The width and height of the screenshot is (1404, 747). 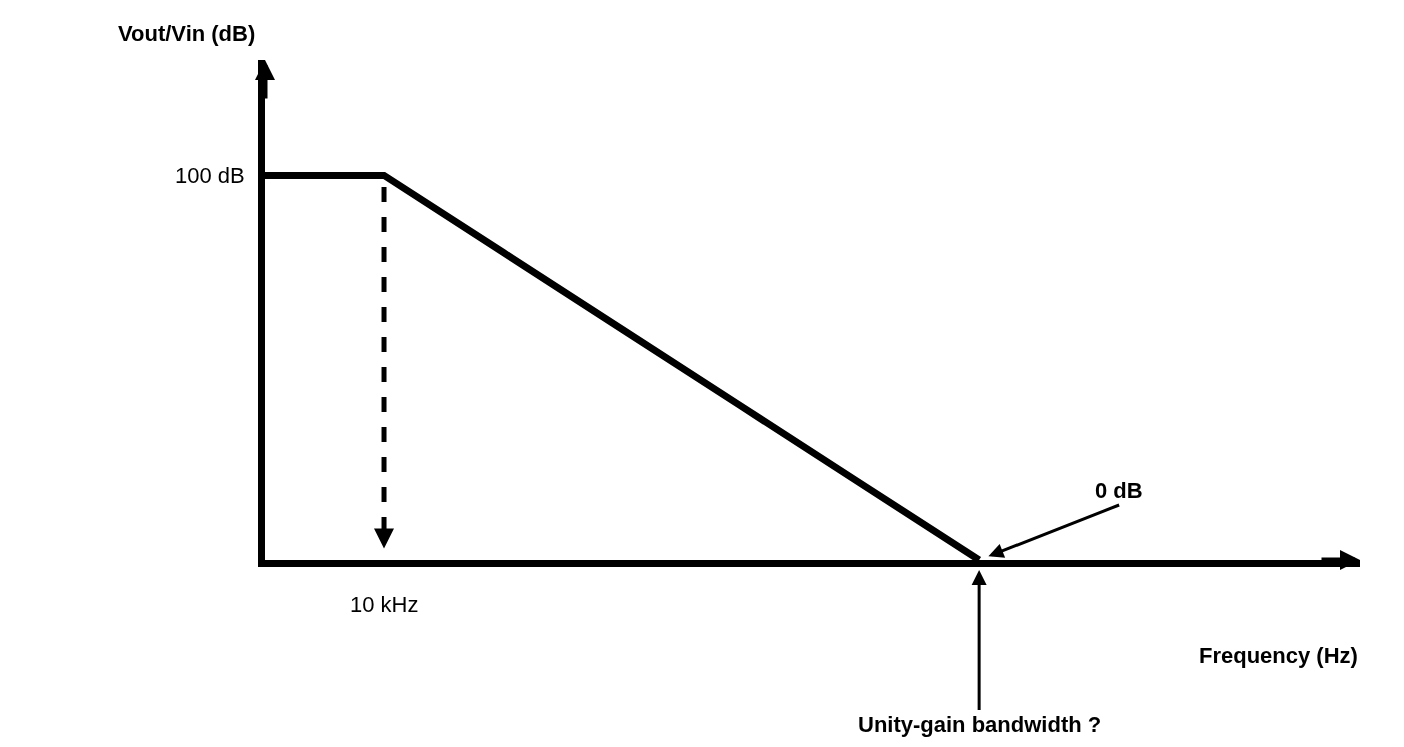 I want to click on text: 10 kHz, so click(x=384, y=604).